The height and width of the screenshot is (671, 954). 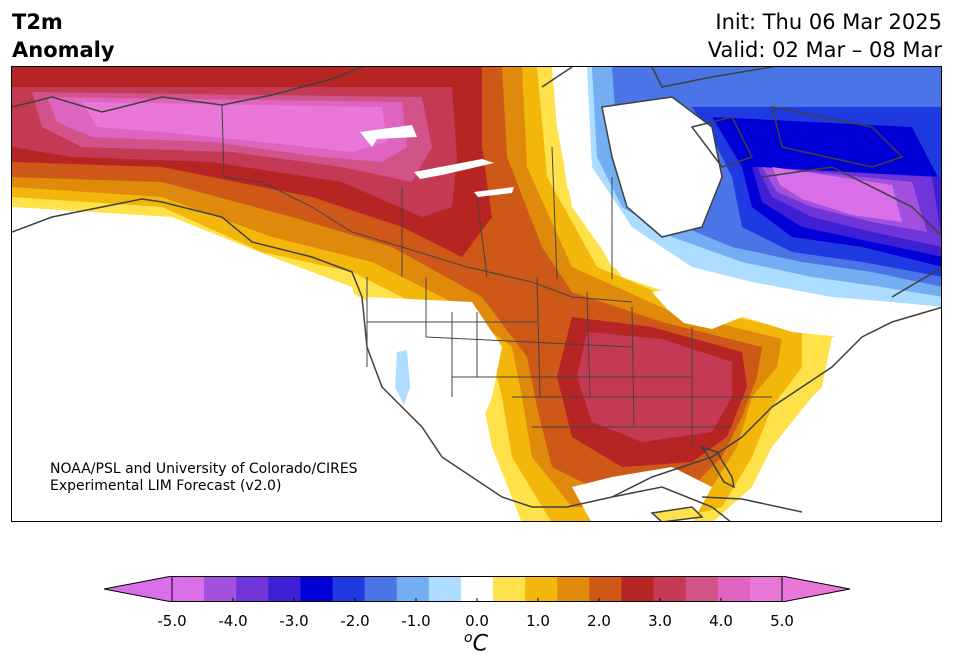 What do you see at coordinates (828, 22) in the screenshot?
I see `init-date: Init: Thu 06 Mar 2025` at bounding box center [828, 22].